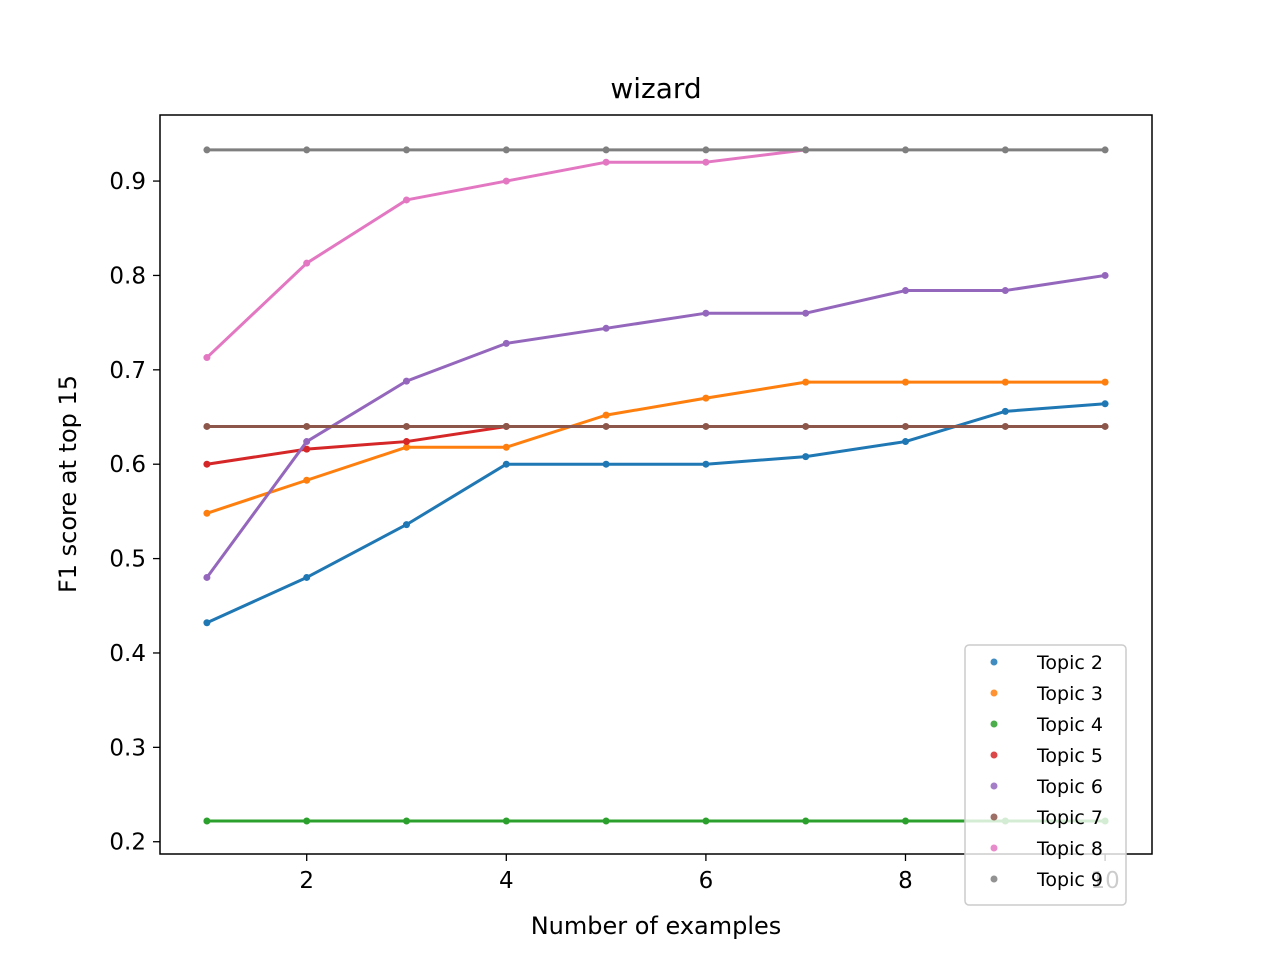 Image resolution: width=1280 pixels, height=960 pixels. Describe the element at coordinates (1069, 663) in the screenshot. I see `legend-entry-label: Topic 2` at that location.